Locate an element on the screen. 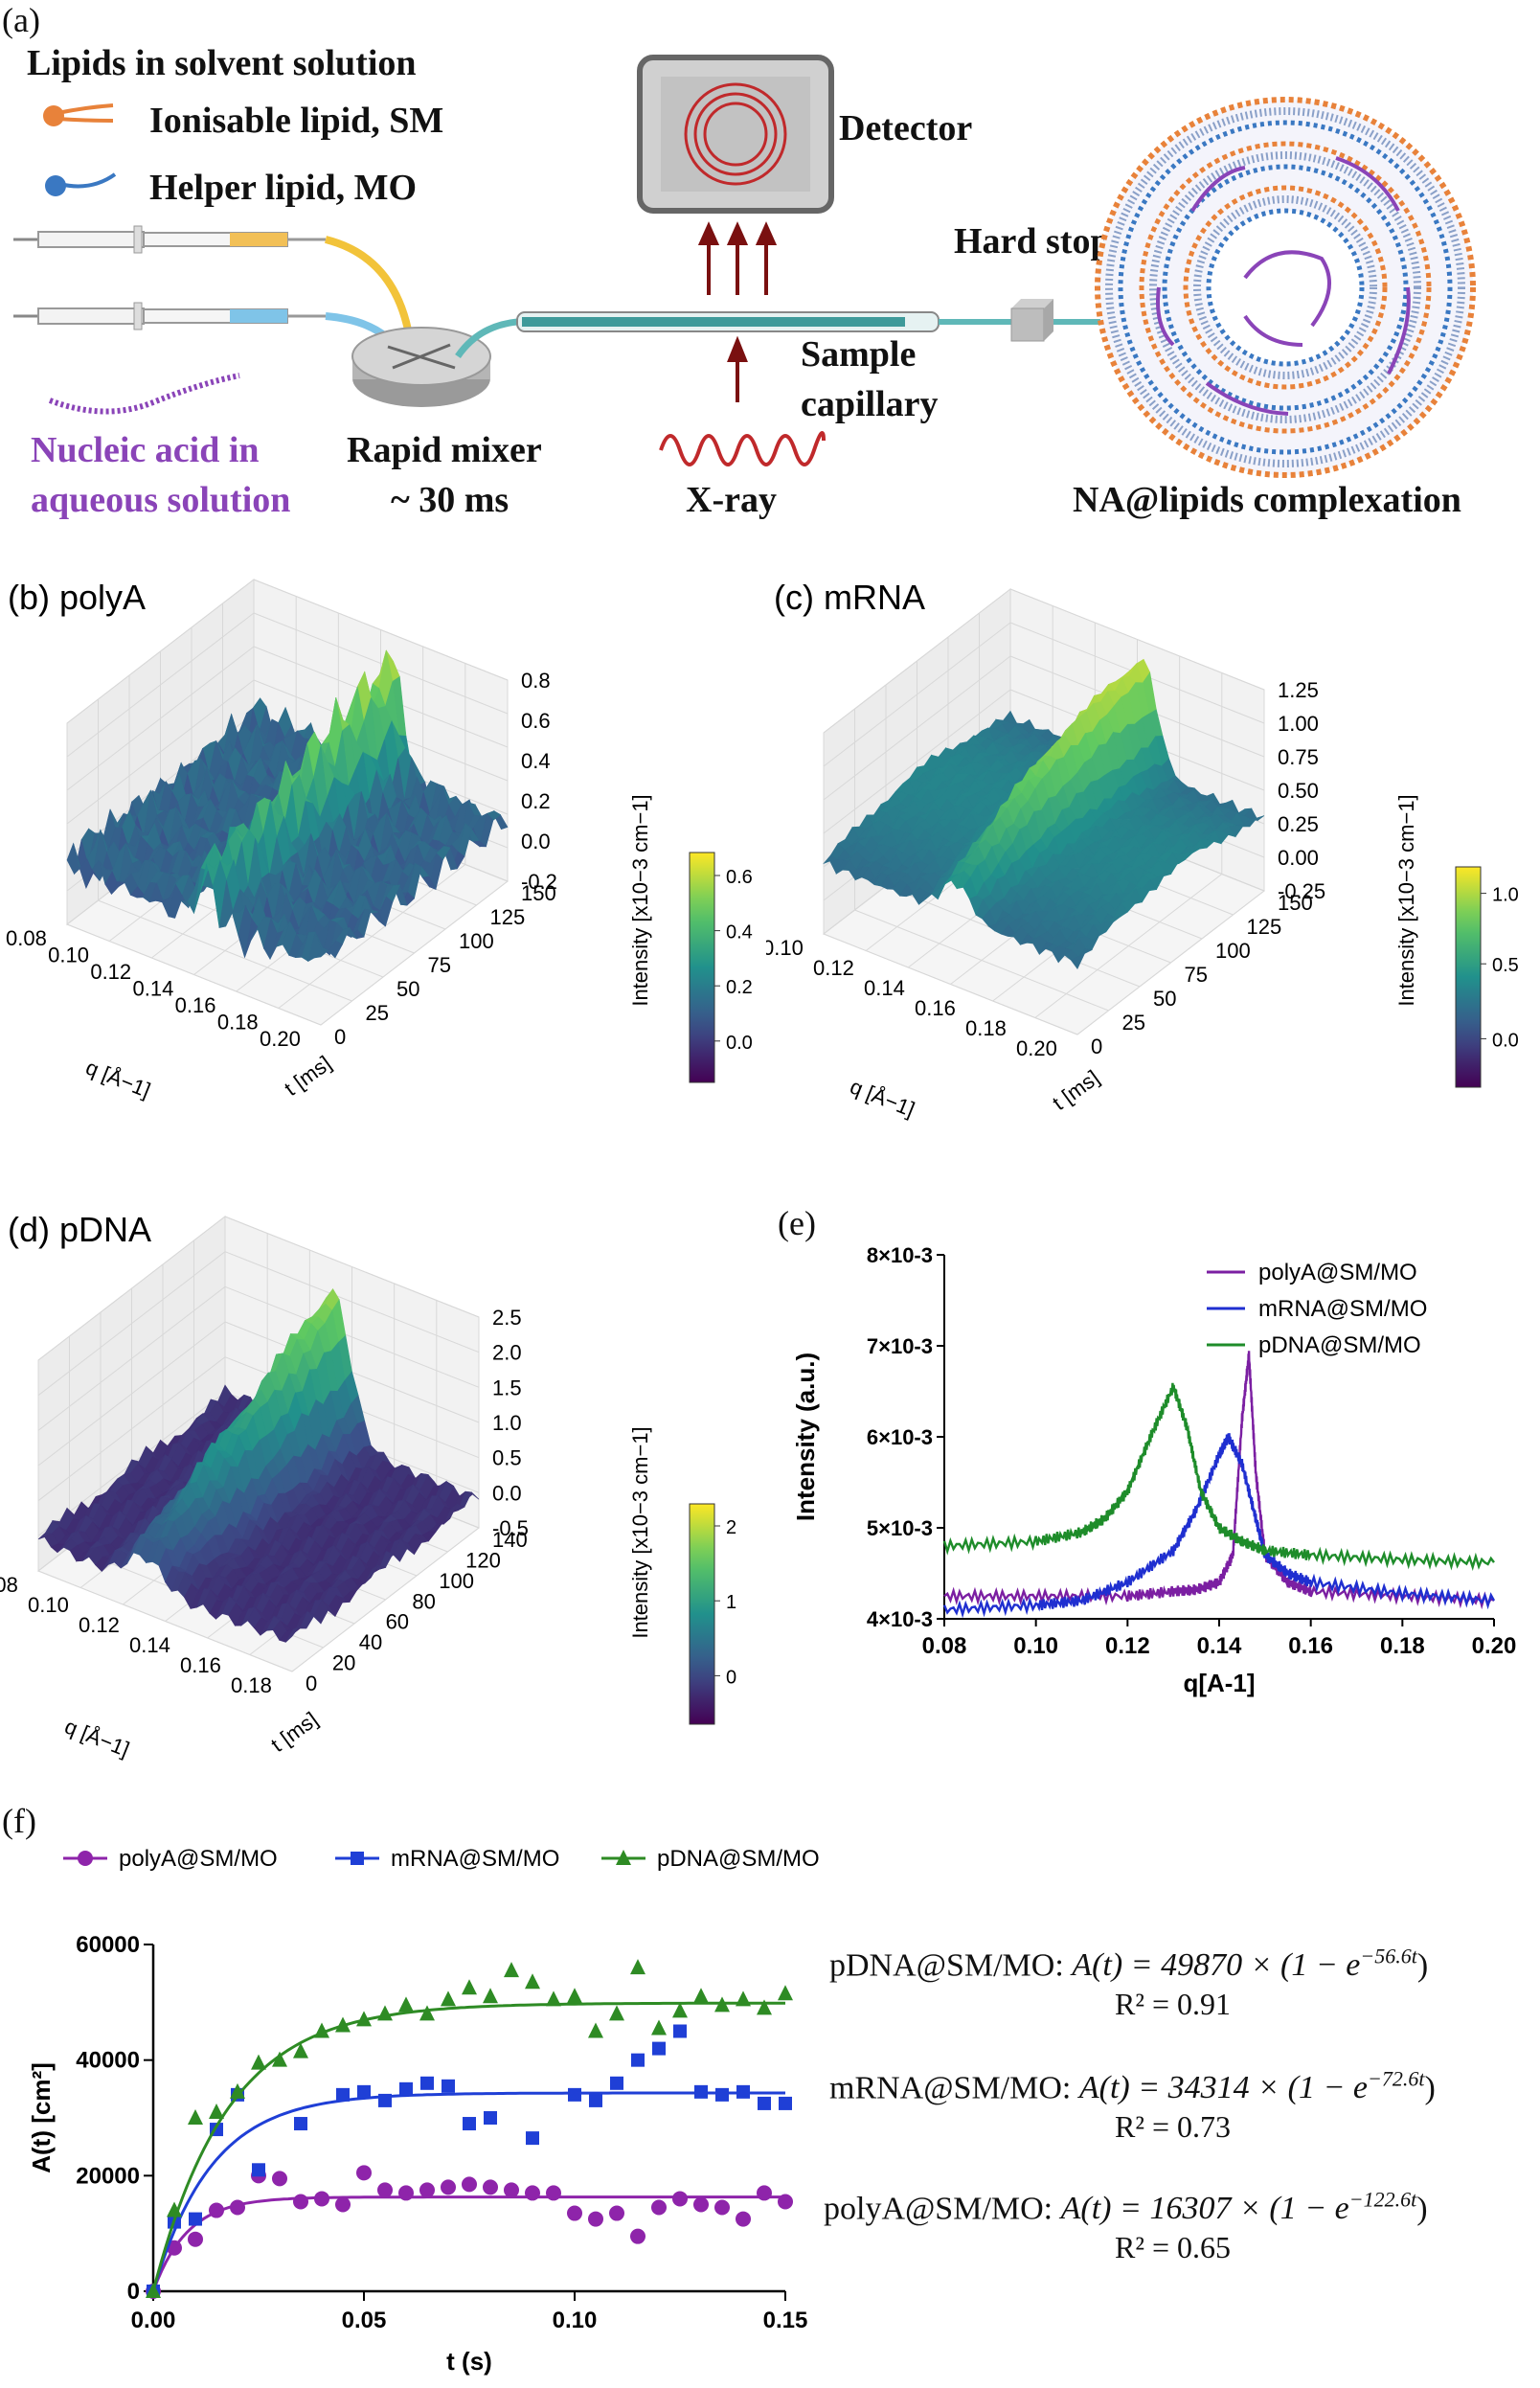 The height and width of the screenshot is (2388, 1540). surface-cell is located at coordinates (321, 955).